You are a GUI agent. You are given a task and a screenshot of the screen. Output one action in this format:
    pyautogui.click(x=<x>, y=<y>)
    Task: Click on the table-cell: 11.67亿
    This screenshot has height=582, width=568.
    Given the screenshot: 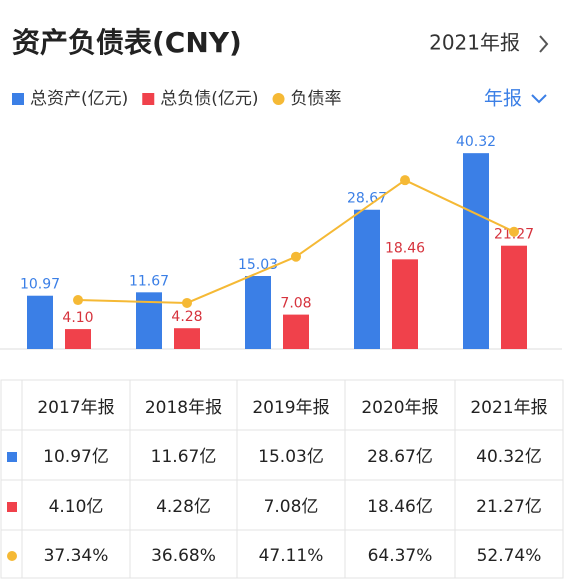 What is the action you would take?
    pyautogui.click(x=184, y=457)
    